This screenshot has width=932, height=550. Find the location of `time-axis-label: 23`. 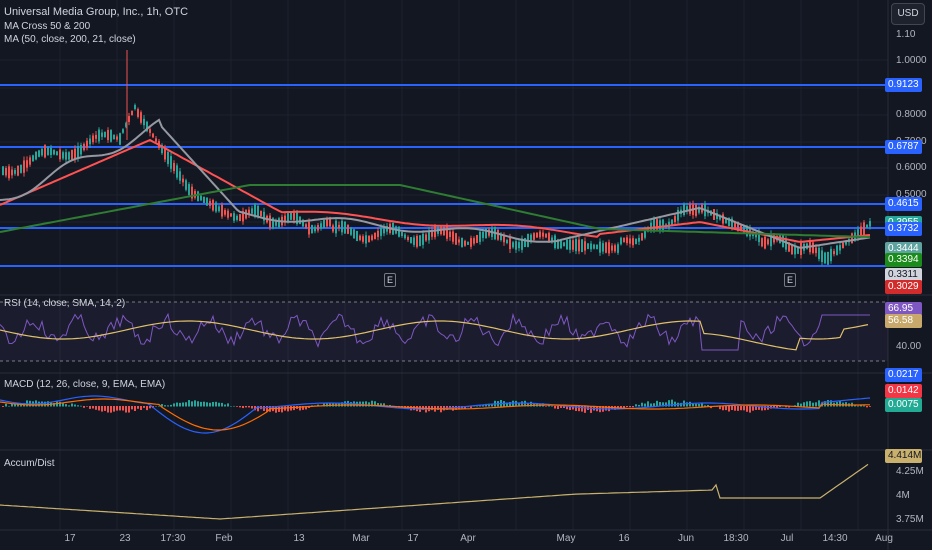

time-axis-label: 23 is located at coordinates (125, 538).